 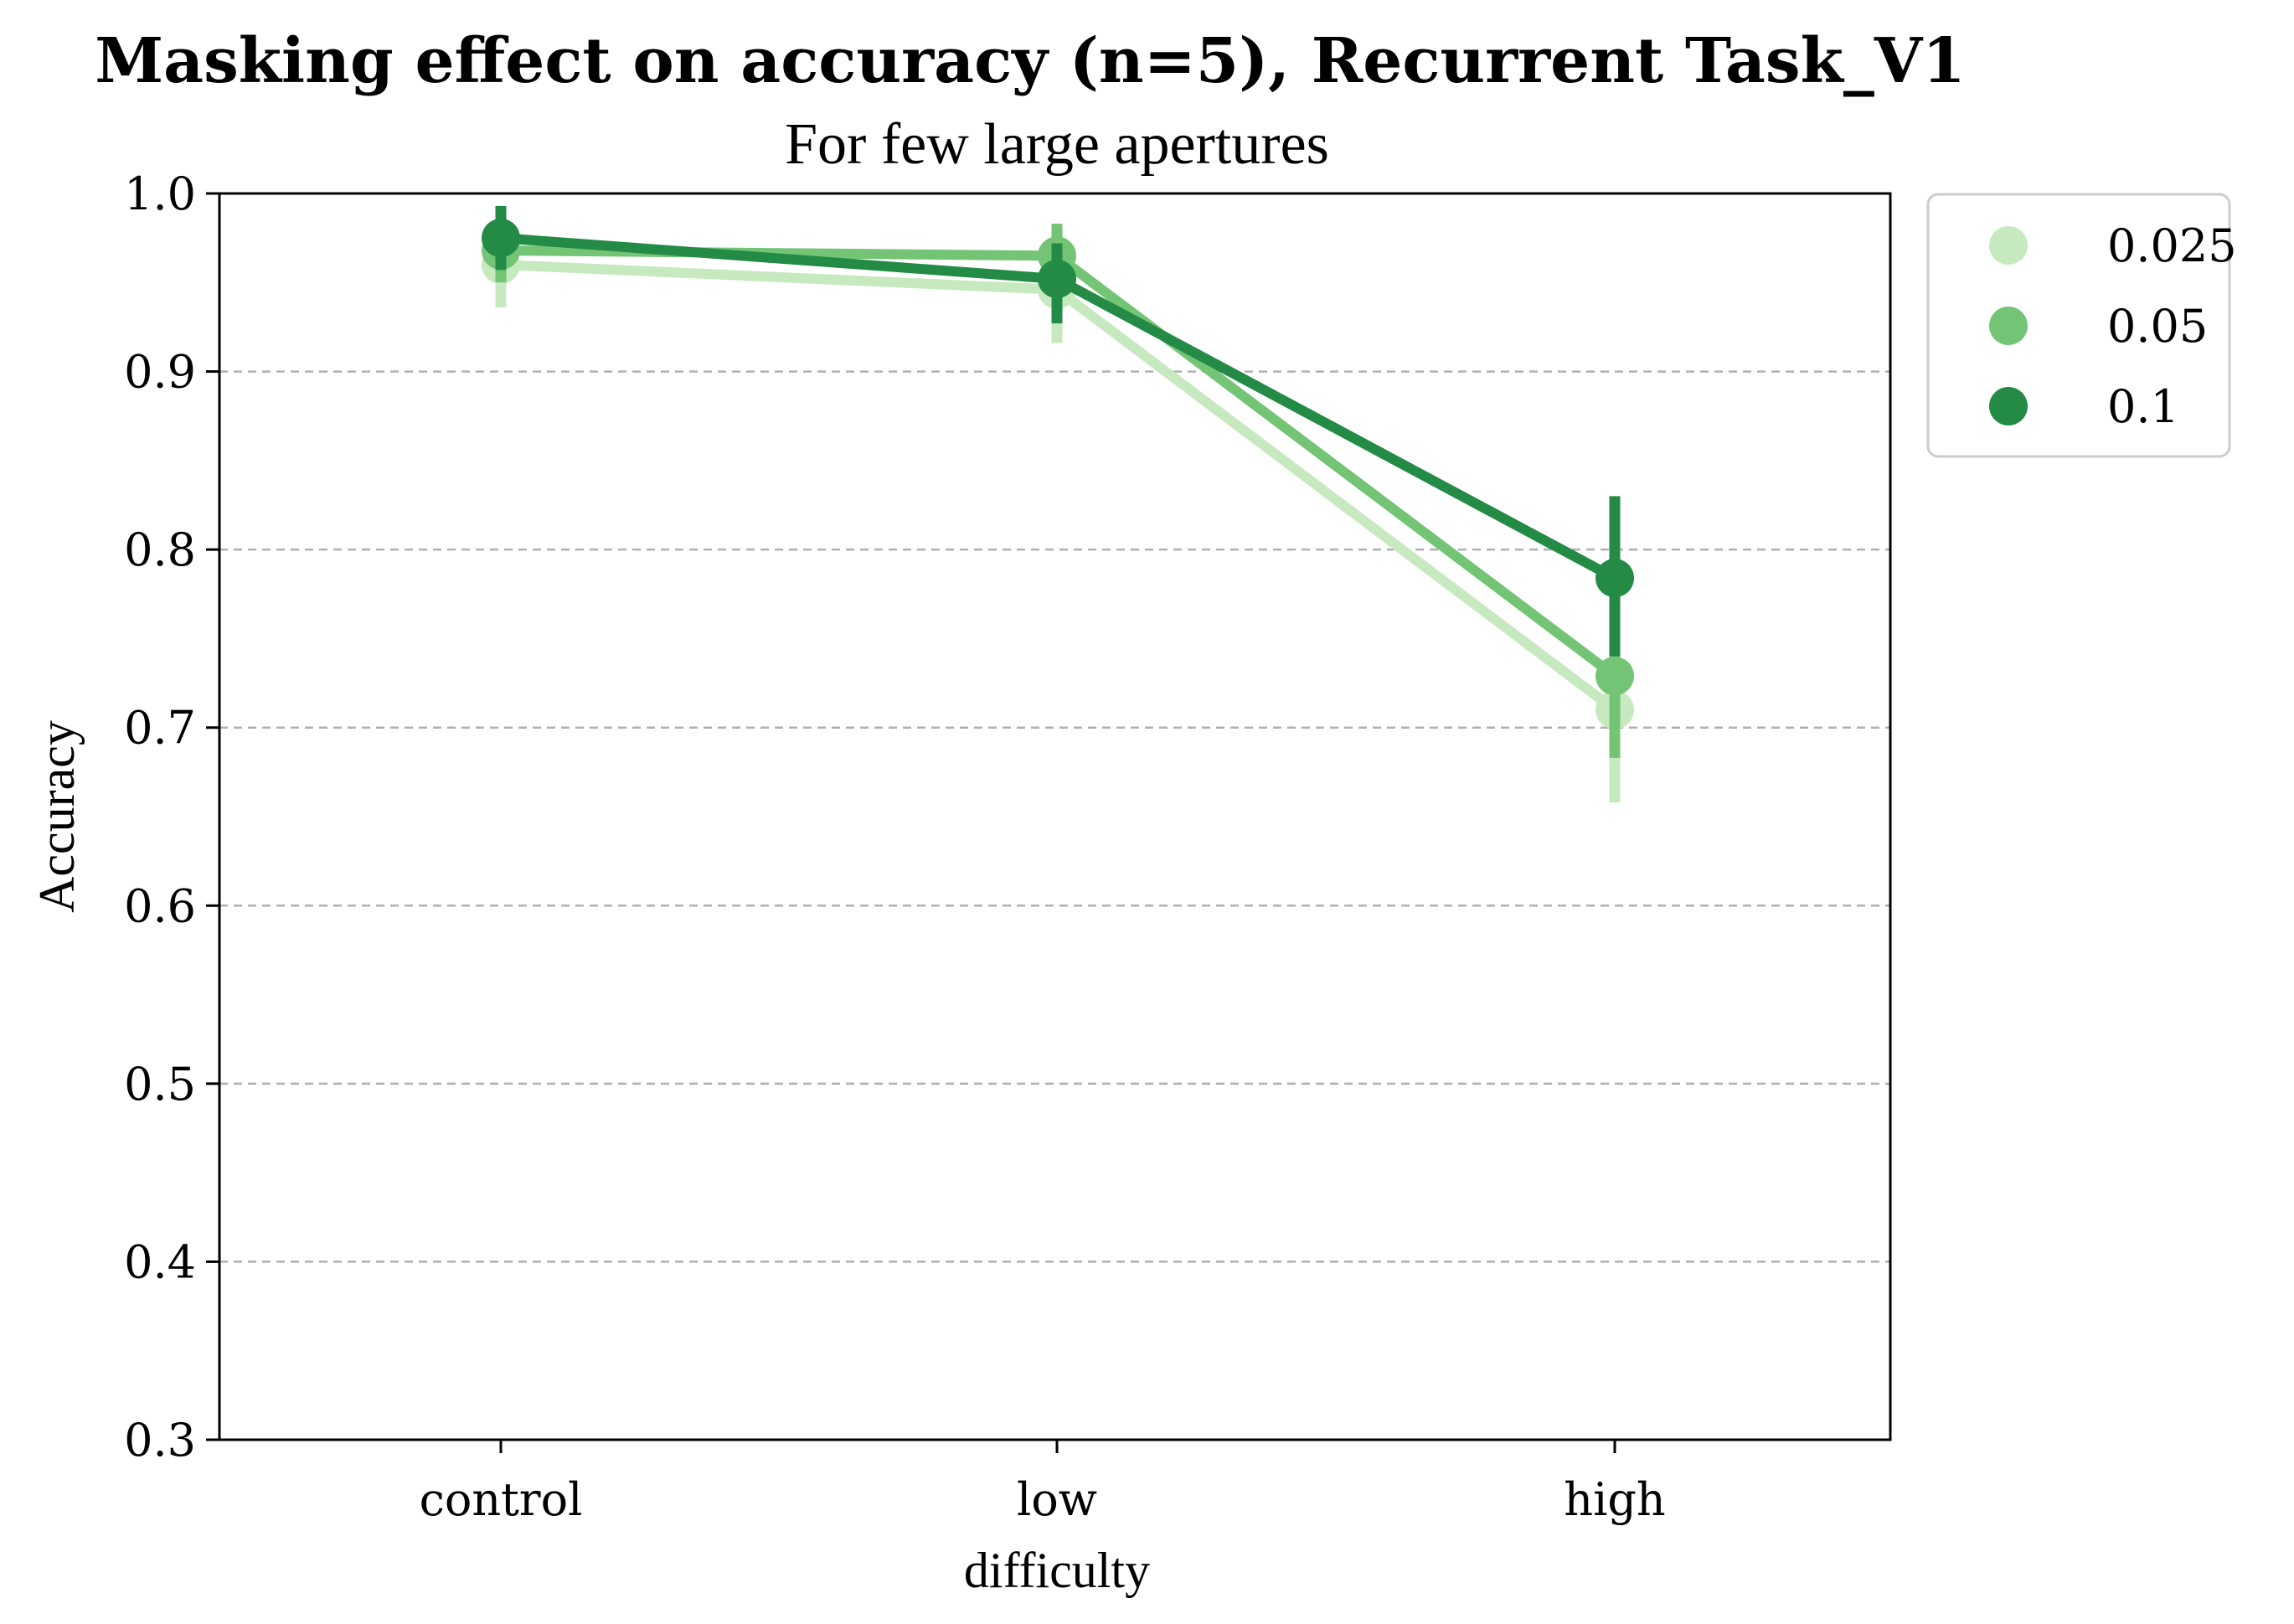 What do you see at coordinates (2143, 406) in the screenshot?
I see `legend-label: 0.1` at bounding box center [2143, 406].